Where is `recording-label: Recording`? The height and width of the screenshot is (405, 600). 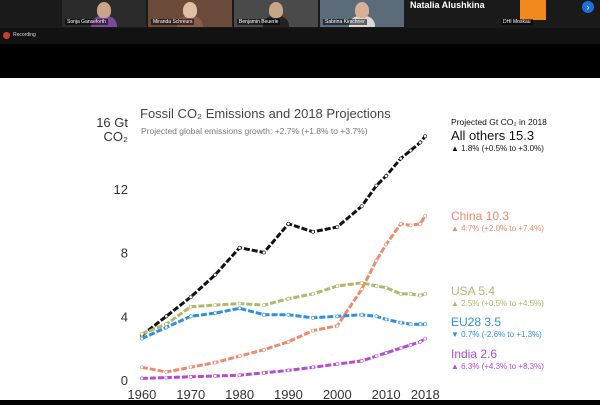
recording-label: Recording is located at coordinates (24, 35).